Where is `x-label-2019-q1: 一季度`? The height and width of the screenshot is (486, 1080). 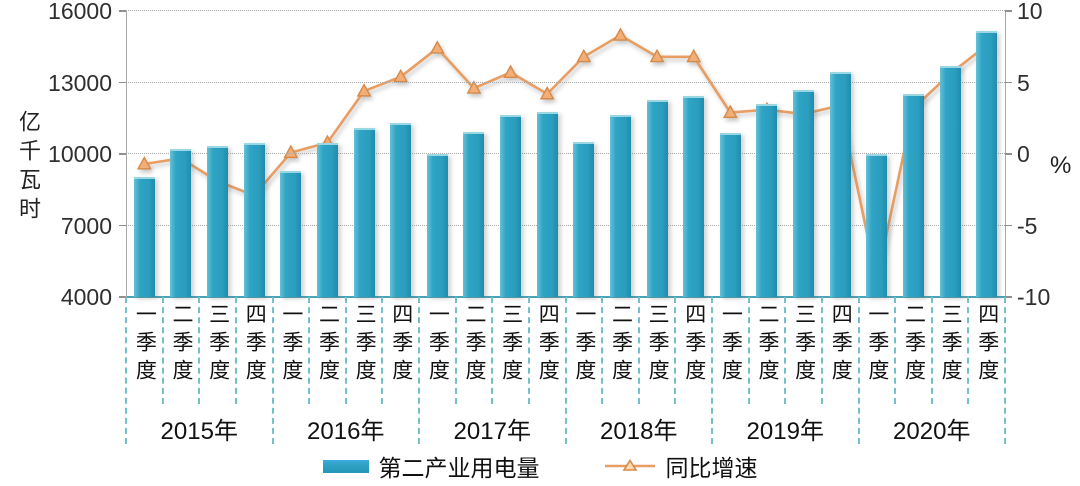
x-label-2019-q1: 一季度 is located at coordinates (730, 353).